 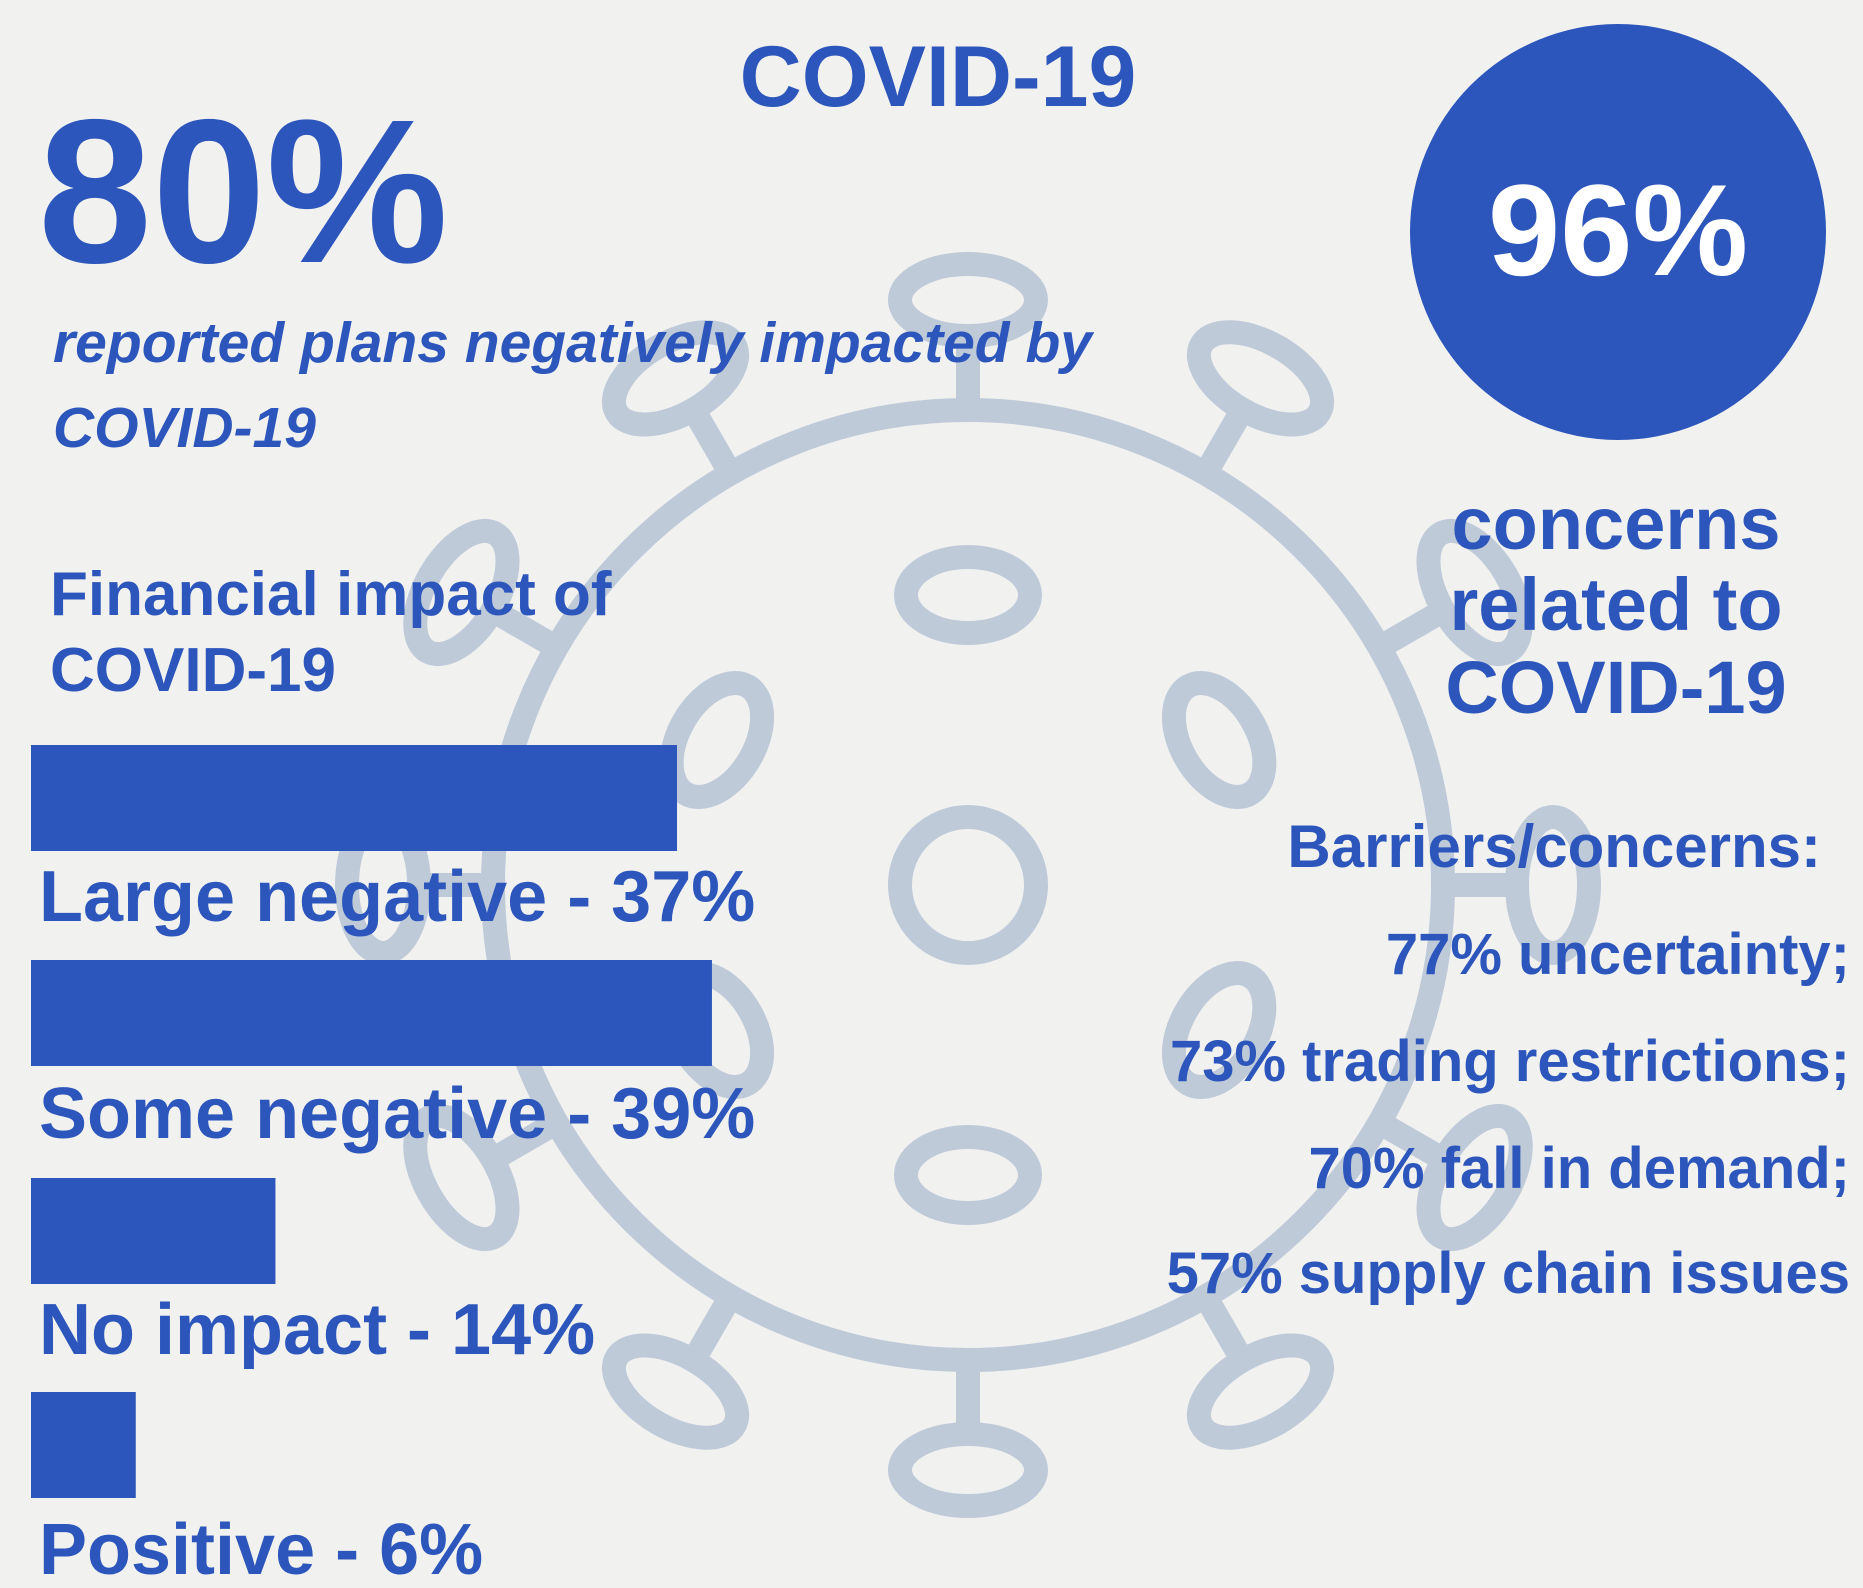 I want to click on virus-core, so click(x=968, y=885).